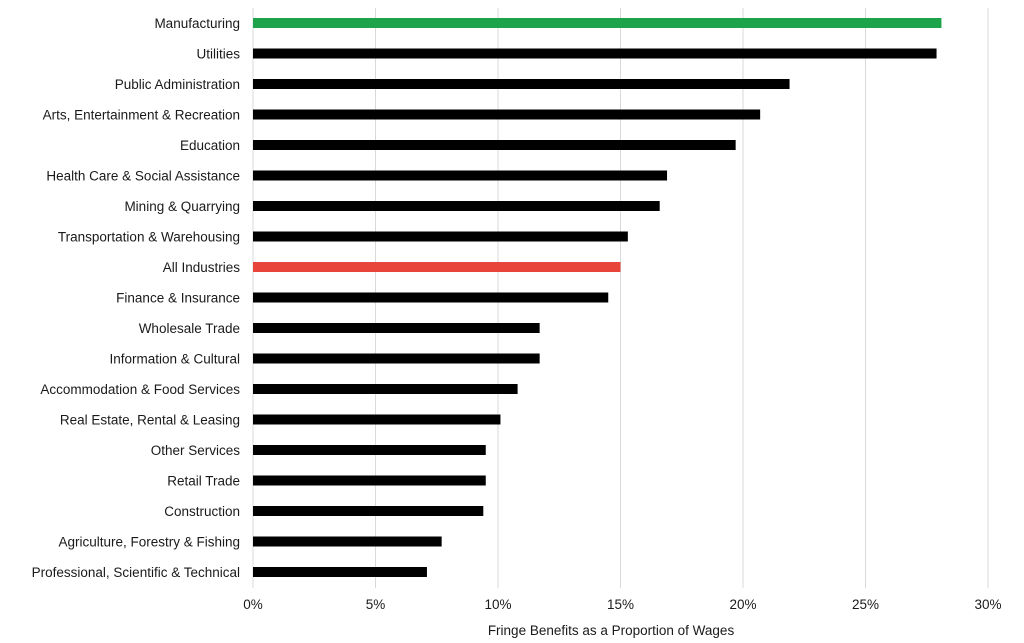 The height and width of the screenshot is (643, 1024). I want to click on category-label: Other Services, so click(196, 450).